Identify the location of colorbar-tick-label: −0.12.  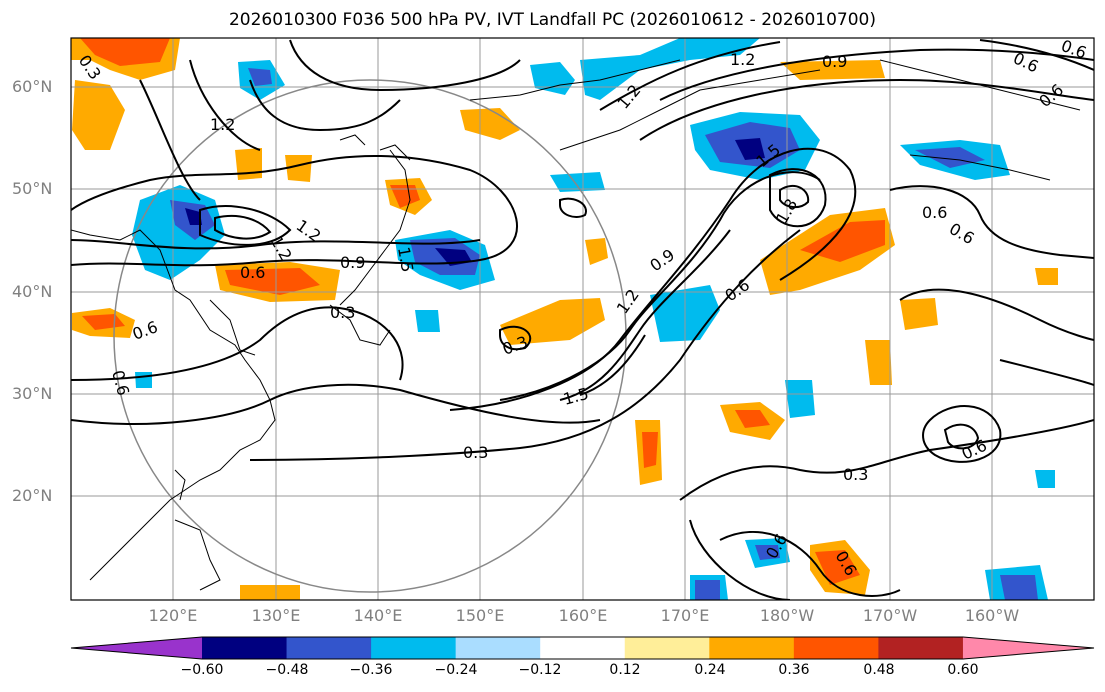
(540, 670).